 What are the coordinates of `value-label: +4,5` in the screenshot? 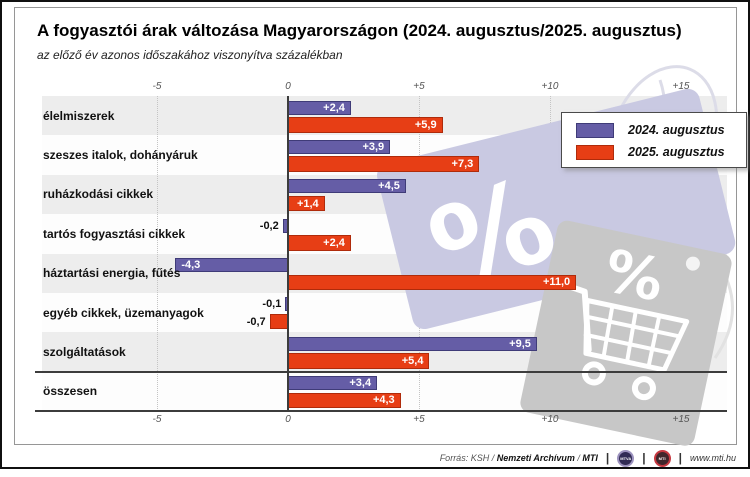 It's located at (389, 186).